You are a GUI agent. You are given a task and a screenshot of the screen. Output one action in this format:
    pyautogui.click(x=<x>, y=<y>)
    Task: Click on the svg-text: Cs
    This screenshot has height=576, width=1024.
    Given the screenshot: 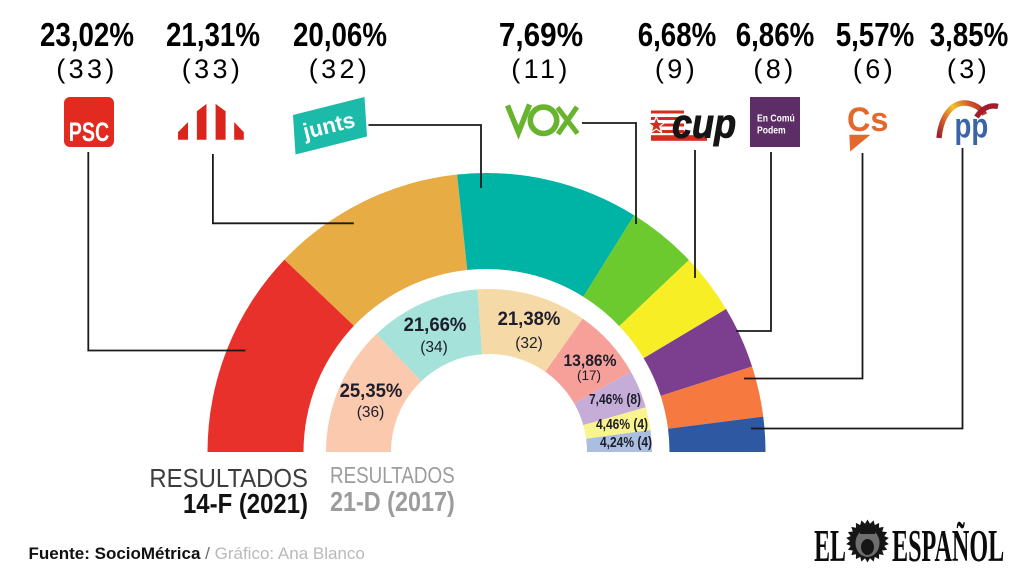 What is the action you would take?
    pyautogui.click(x=867, y=120)
    